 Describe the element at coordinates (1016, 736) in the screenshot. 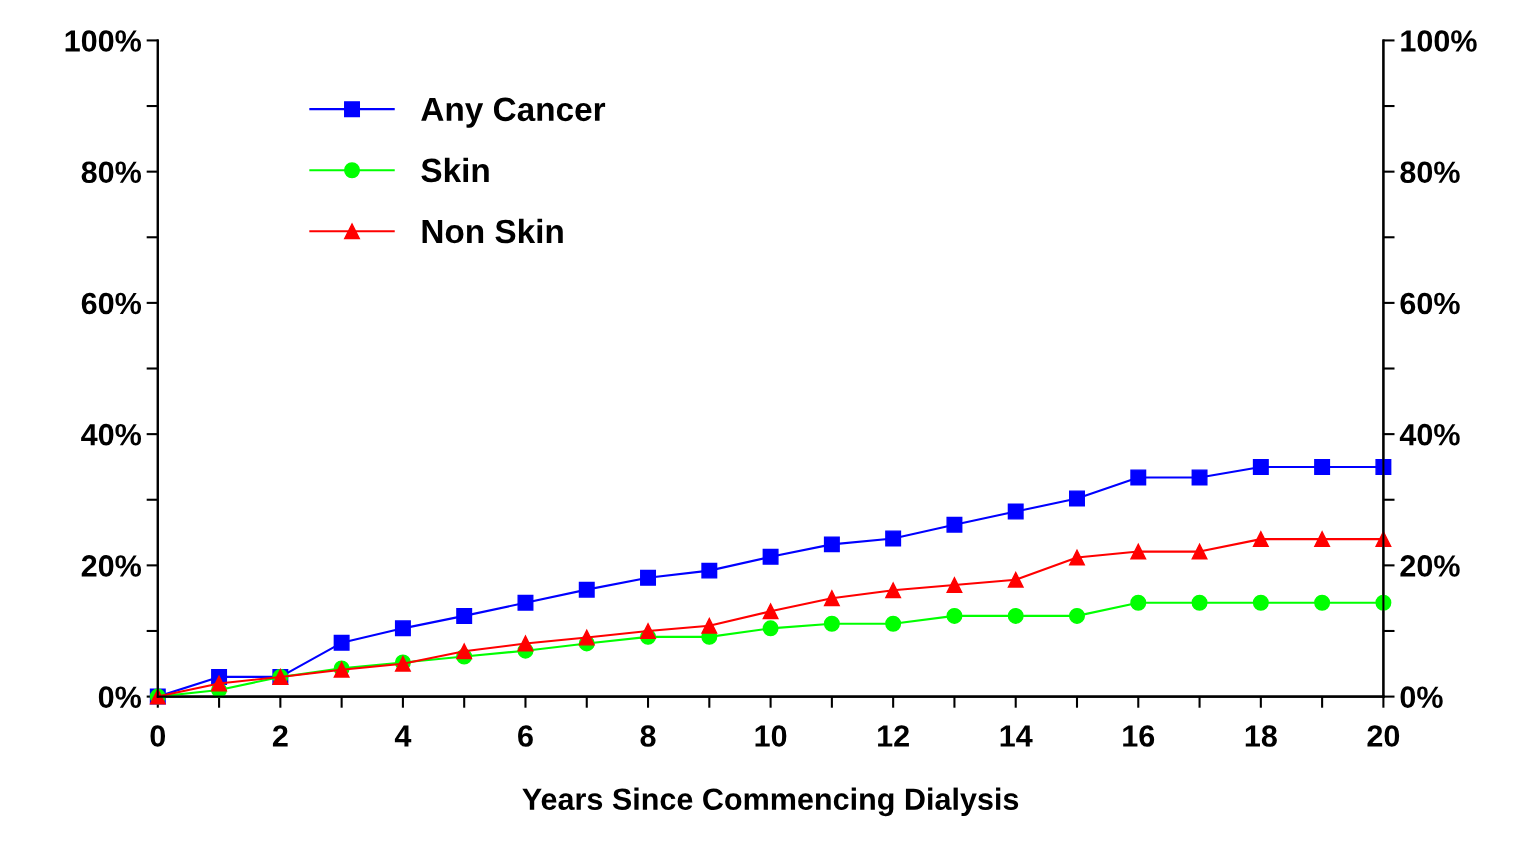

I see `x-tick-label: 14` at that location.